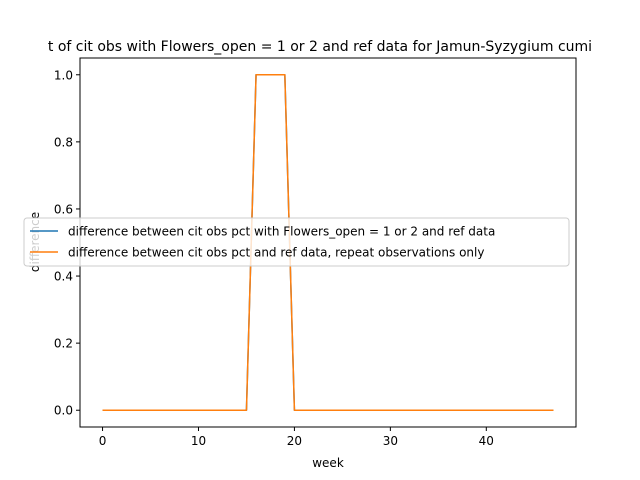  What do you see at coordinates (63, 411) in the screenshot?
I see `y-tick-label: 0.0` at bounding box center [63, 411].